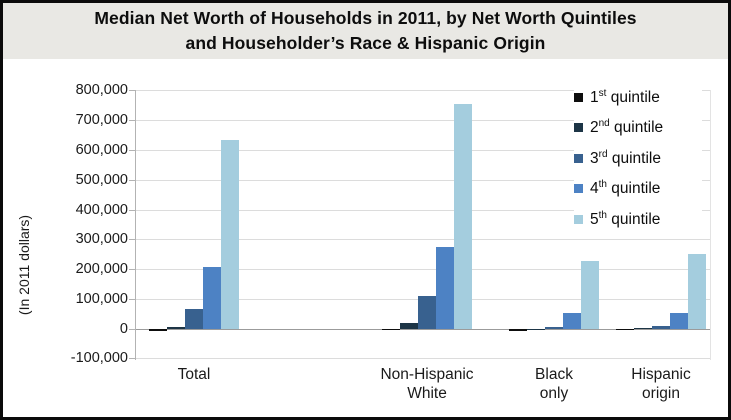 This screenshot has height=420, width=731. Describe the element at coordinates (427, 374) in the screenshot. I see `x-axis-label-line: Non-Hispanic` at that location.